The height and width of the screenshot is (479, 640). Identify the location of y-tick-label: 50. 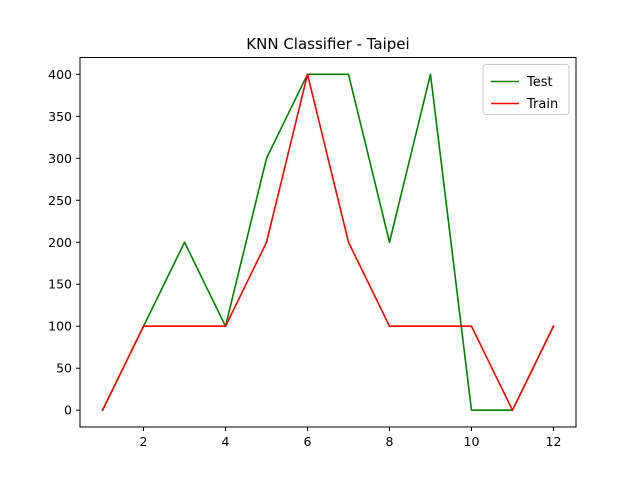
(64, 368).